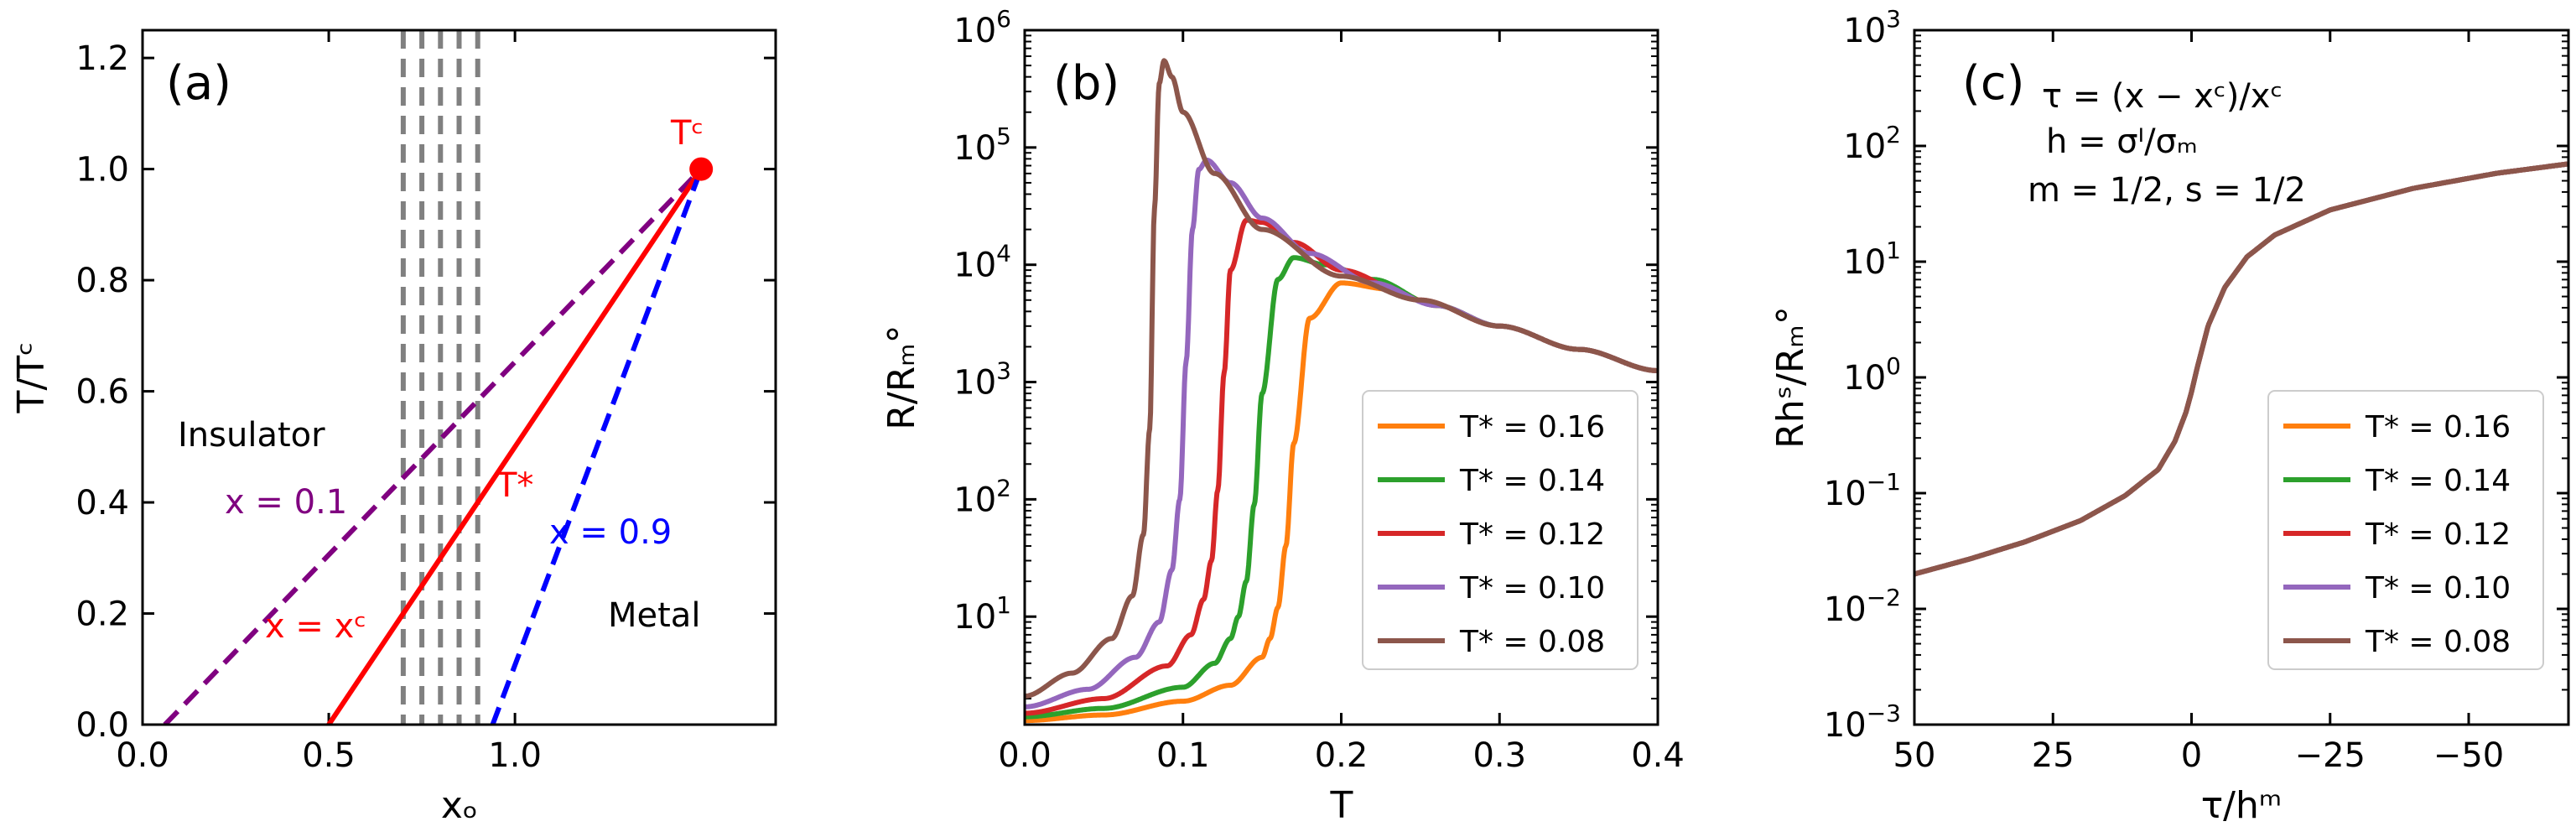  Describe the element at coordinates (982, 380) in the screenshot. I see `panel-b-ytick-label: 10³` at that location.